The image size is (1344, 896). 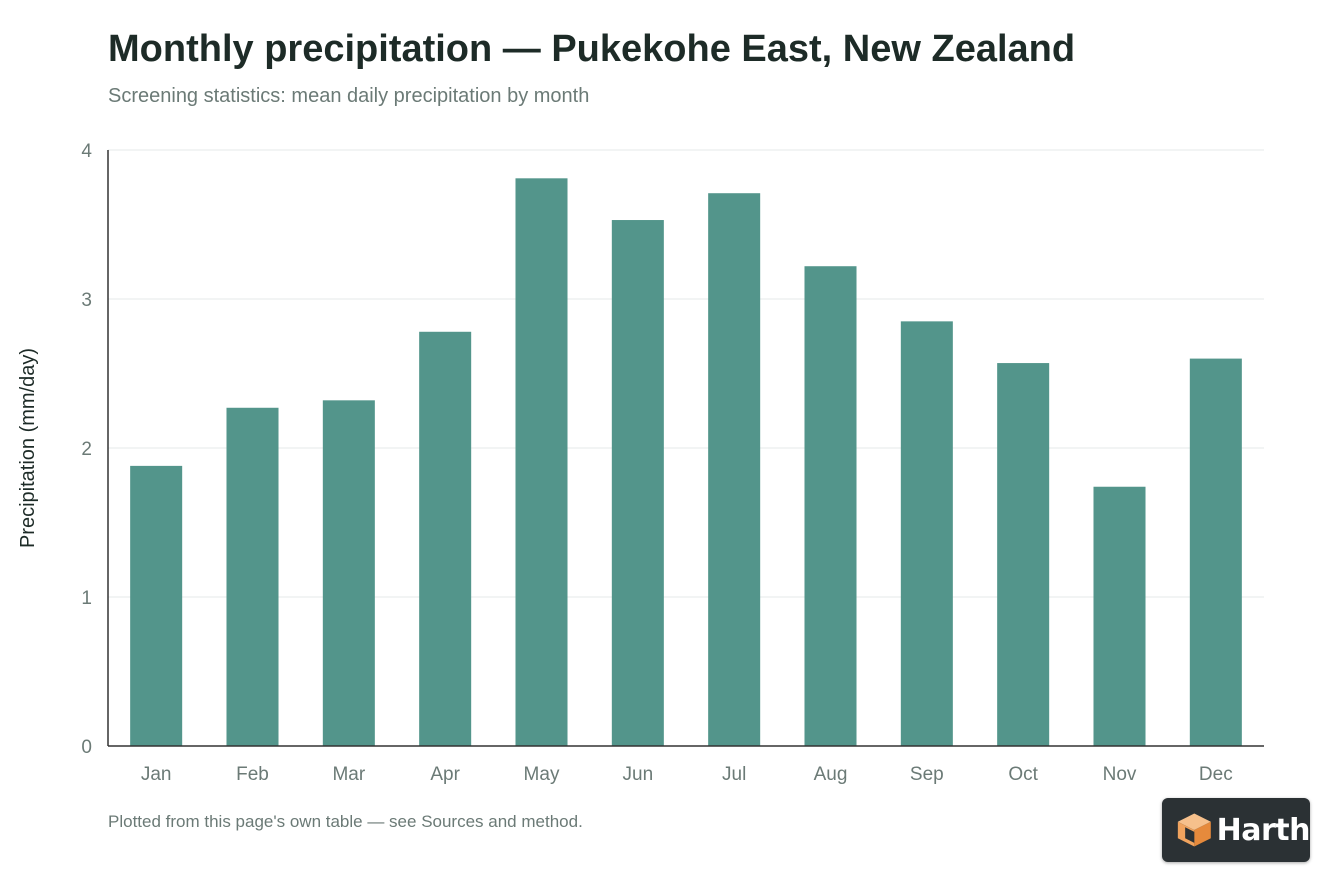 I want to click on x-tick-label: Jun, so click(x=638, y=774).